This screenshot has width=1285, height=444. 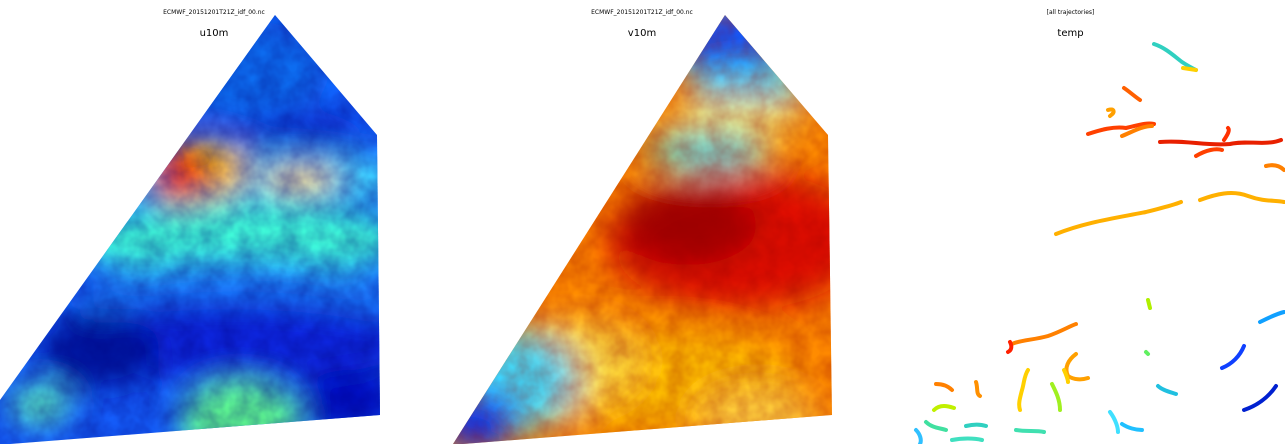 What do you see at coordinates (214, 33) in the screenshot?
I see `variable-label: u10m` at bounding box center [214, 33].